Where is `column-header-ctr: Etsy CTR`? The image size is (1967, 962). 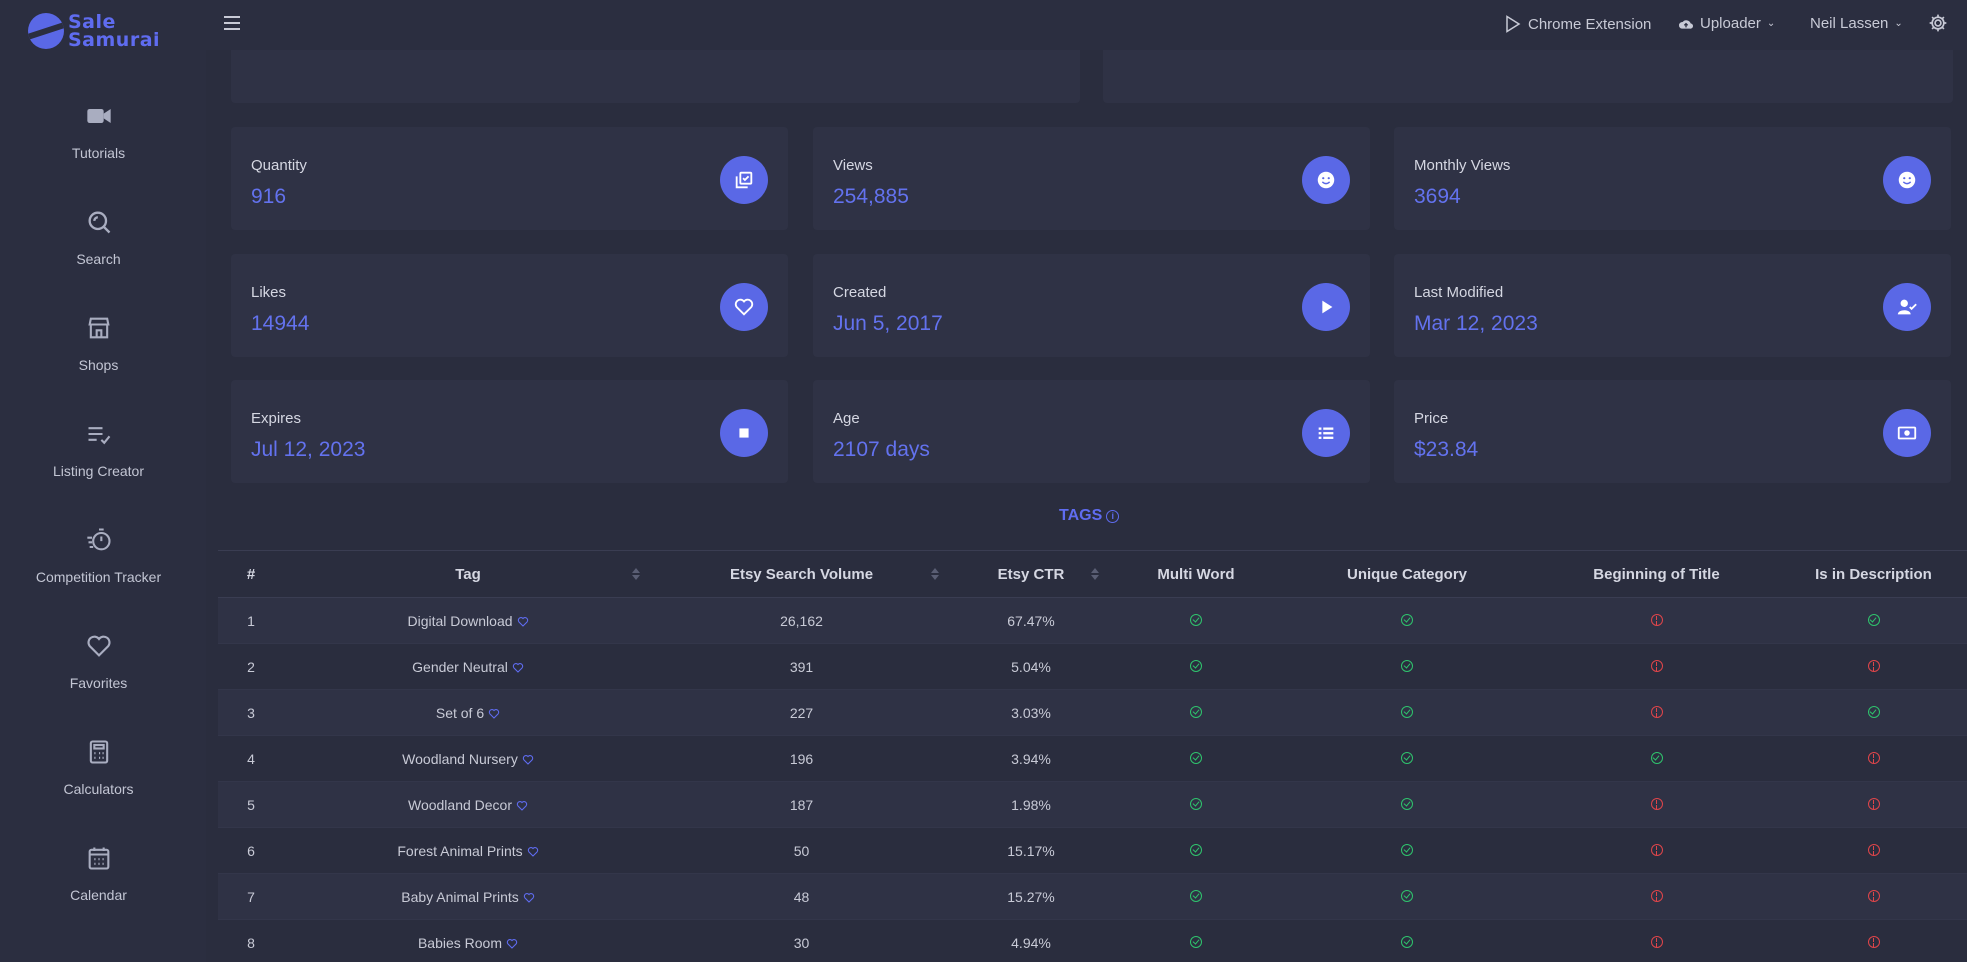 column-header-ctr: Etsy CTR is located at coordinates (1031, 574).